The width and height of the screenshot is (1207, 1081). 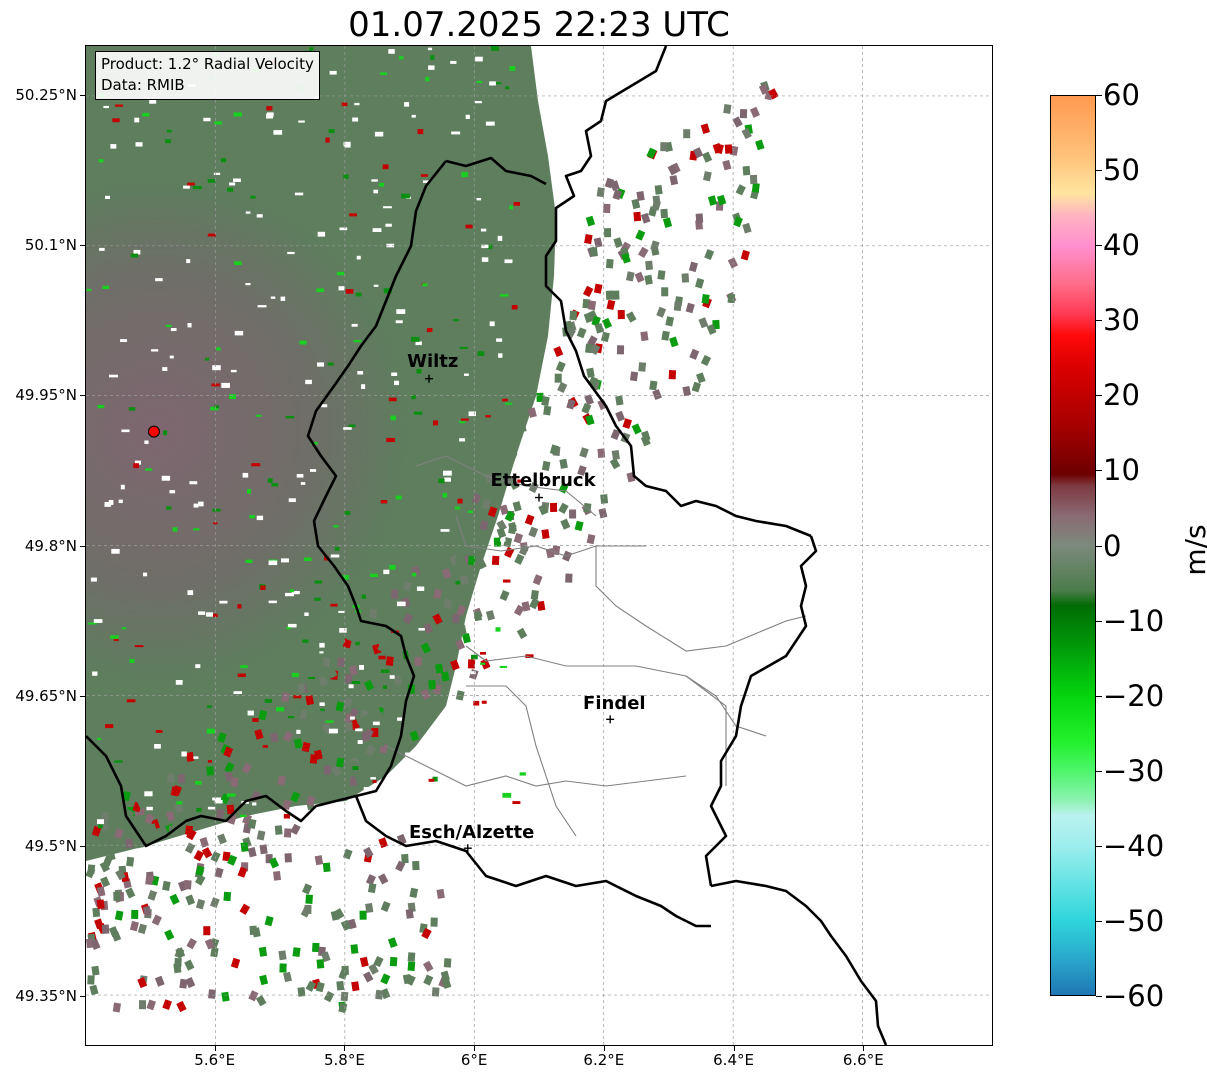 I want to click on colorbar-tick-mark, so click(x=1099, y=696).